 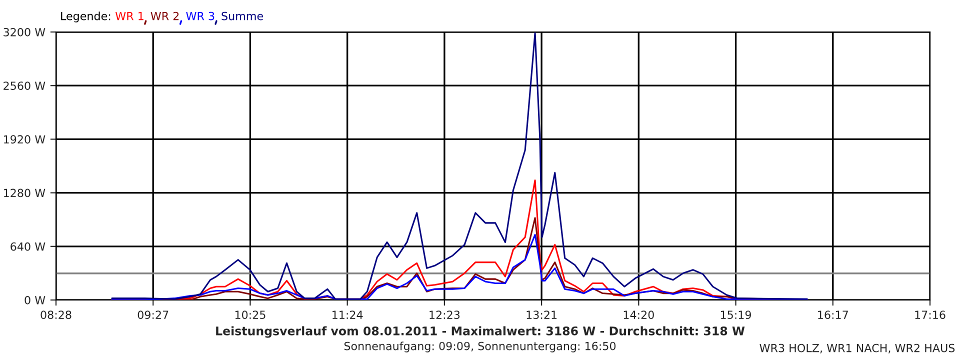 I want to click on text: Leistungsverlauf vom 08.01.2011 - Maximalwert: 3186 W - Durchschnitt: 318 W, so click(x=480, y=332).